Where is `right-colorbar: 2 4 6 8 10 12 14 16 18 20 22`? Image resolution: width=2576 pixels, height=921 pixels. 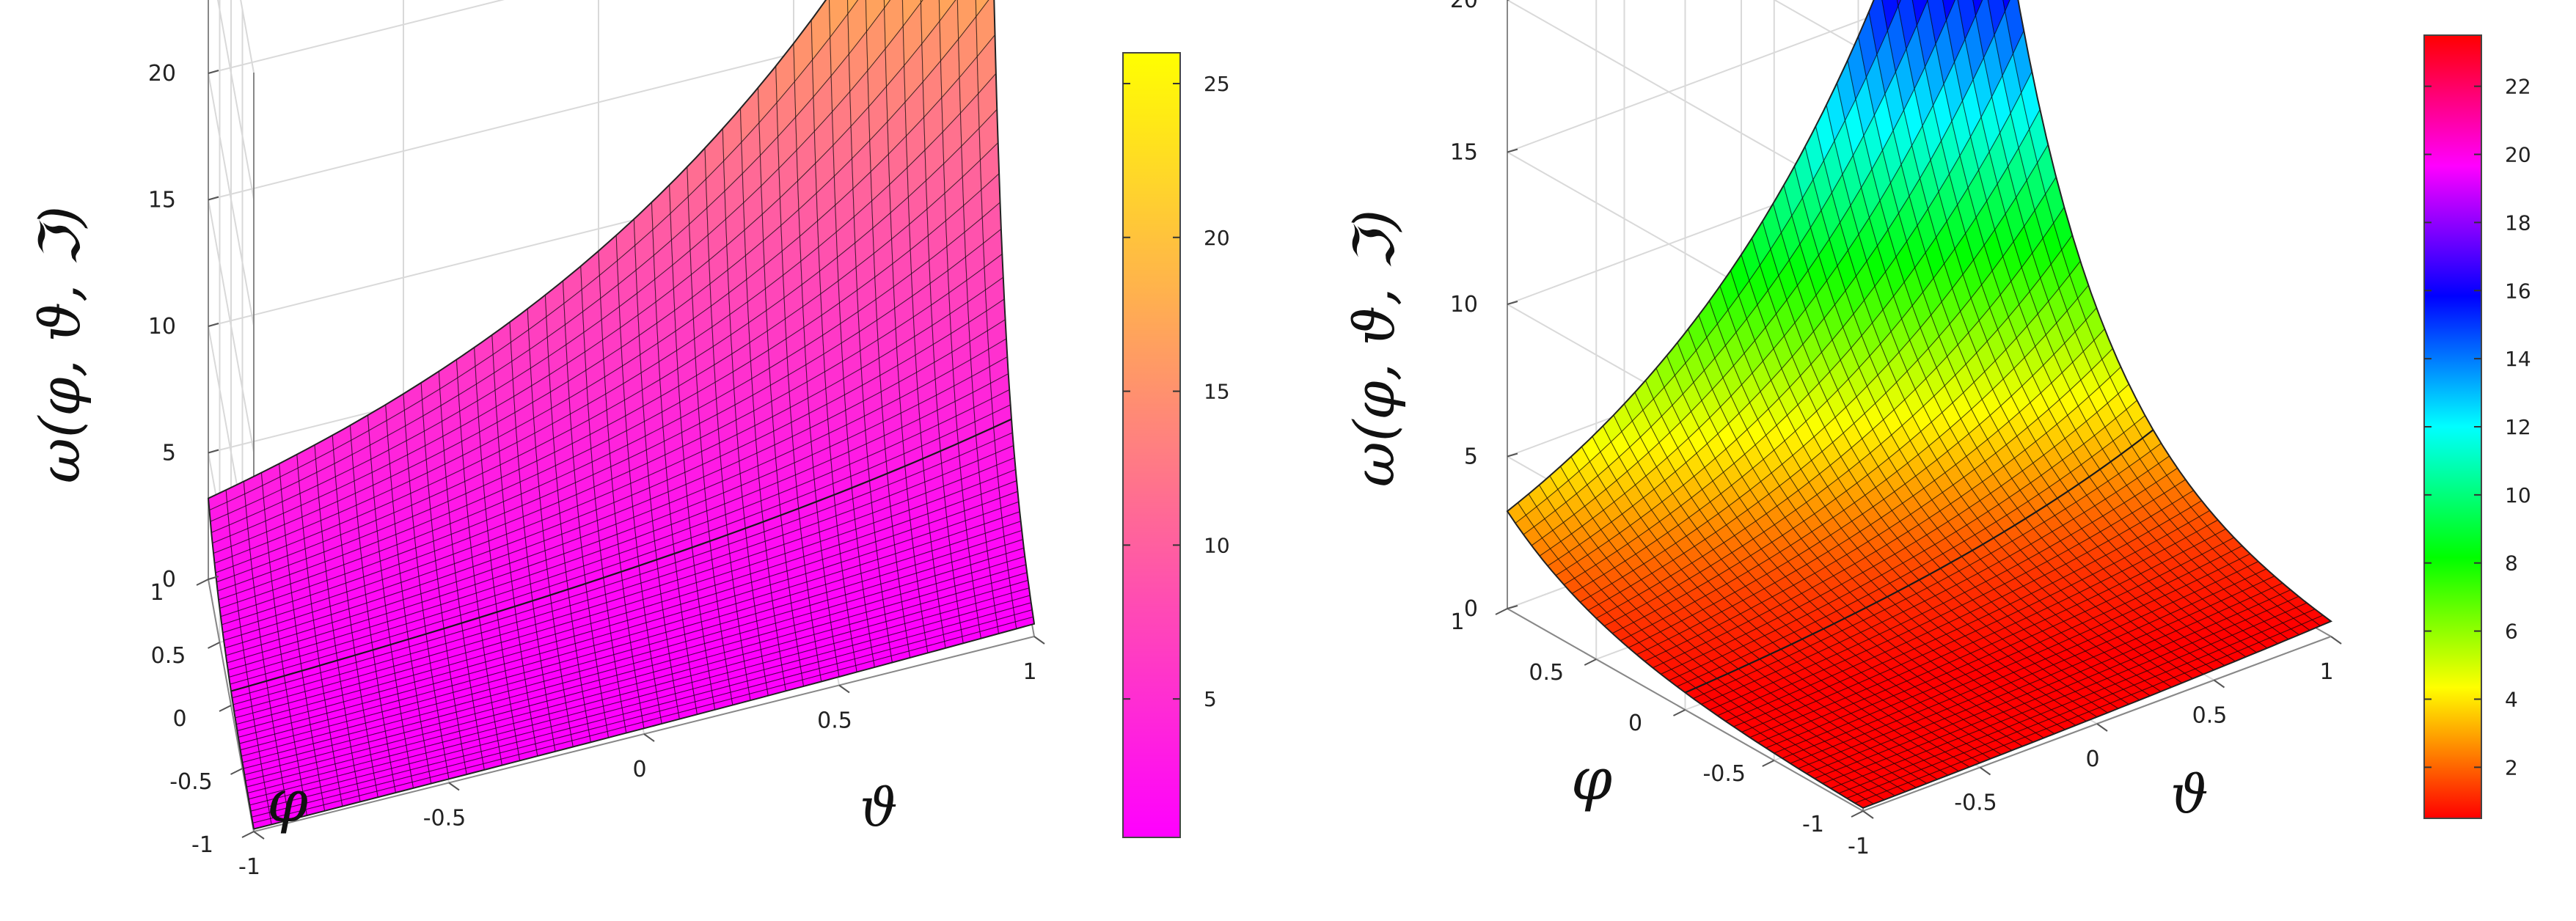 right-colorbar: 2 4 6 8 10 12 14 16 18 20 22 is located at coordinates (2477, 426).